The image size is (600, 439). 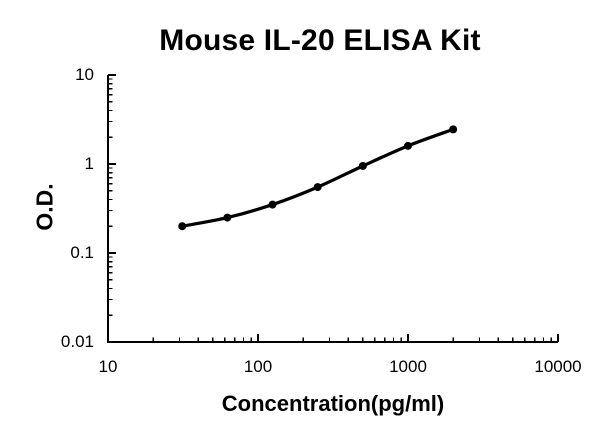 What do you see at coordinates (320, 40) in the screenshot?
I see `chart-title: Mouse IL-20 ELISA Kit` at bounding box center [320, 40].